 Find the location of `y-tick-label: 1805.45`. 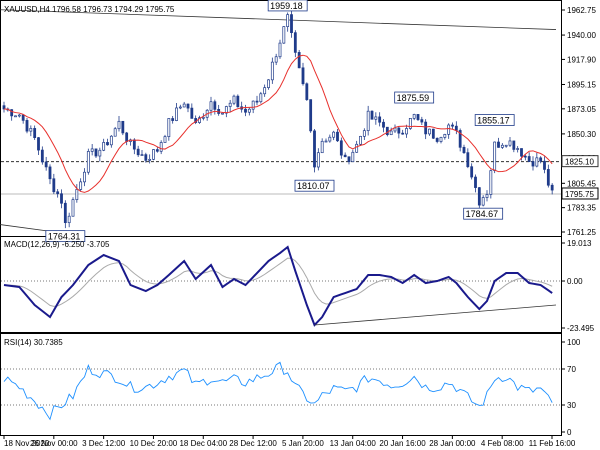

y-tick-label: 1805.45 is located at coordinates (581, 183).